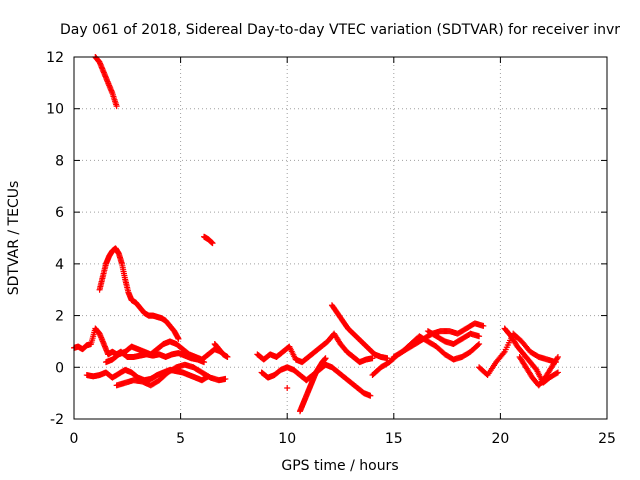  I want to click on y-axis-label: SDTVAR / TECUs, so click(14, 238).